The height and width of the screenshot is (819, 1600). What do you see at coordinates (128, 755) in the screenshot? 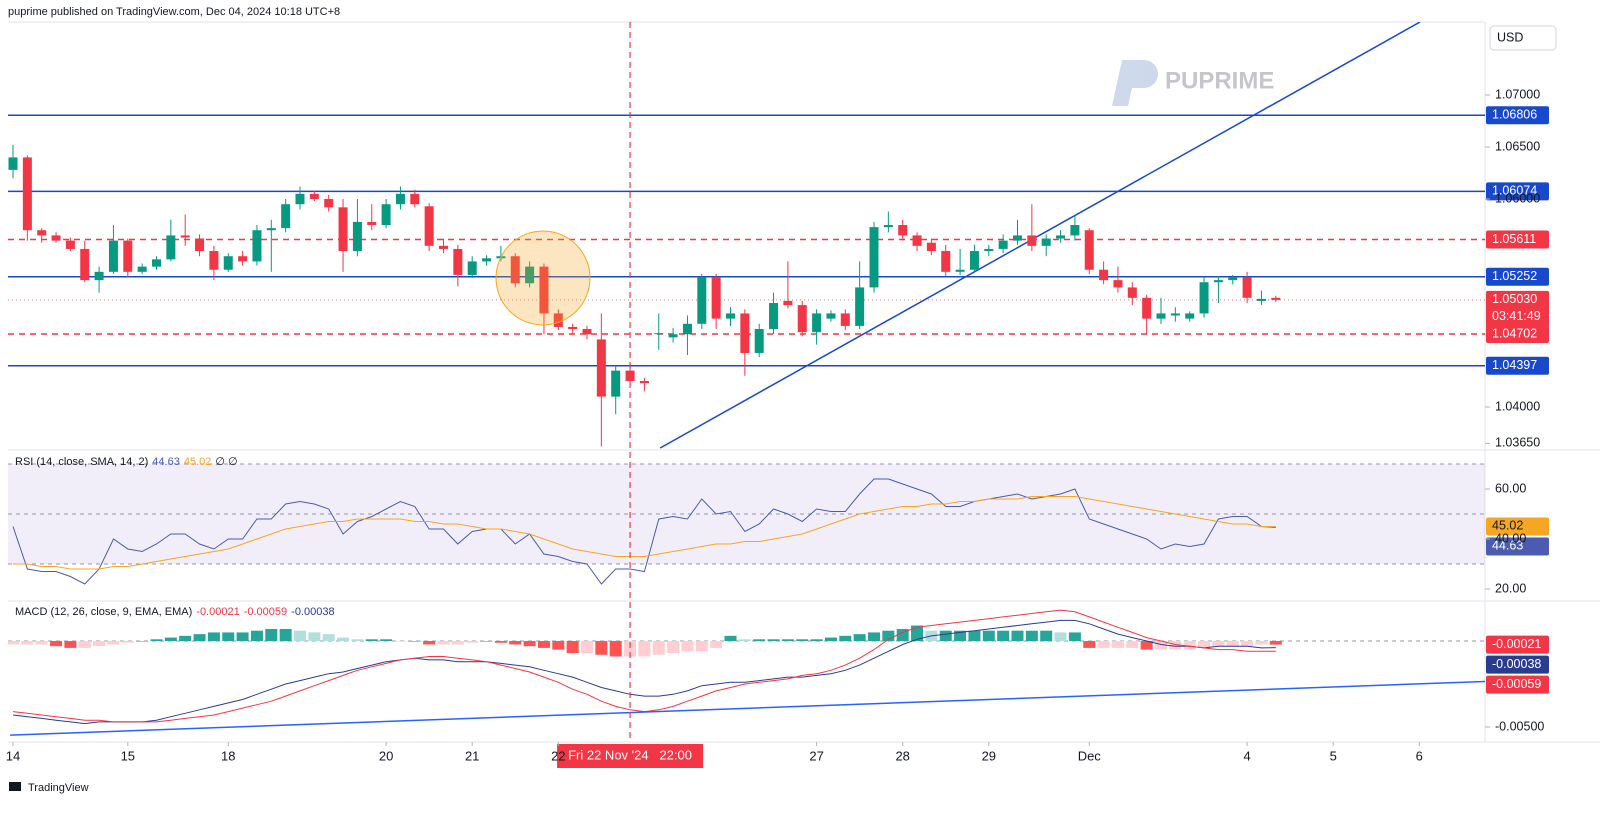
I see `x-tick-label: 15` at bounding box center [128, 755].